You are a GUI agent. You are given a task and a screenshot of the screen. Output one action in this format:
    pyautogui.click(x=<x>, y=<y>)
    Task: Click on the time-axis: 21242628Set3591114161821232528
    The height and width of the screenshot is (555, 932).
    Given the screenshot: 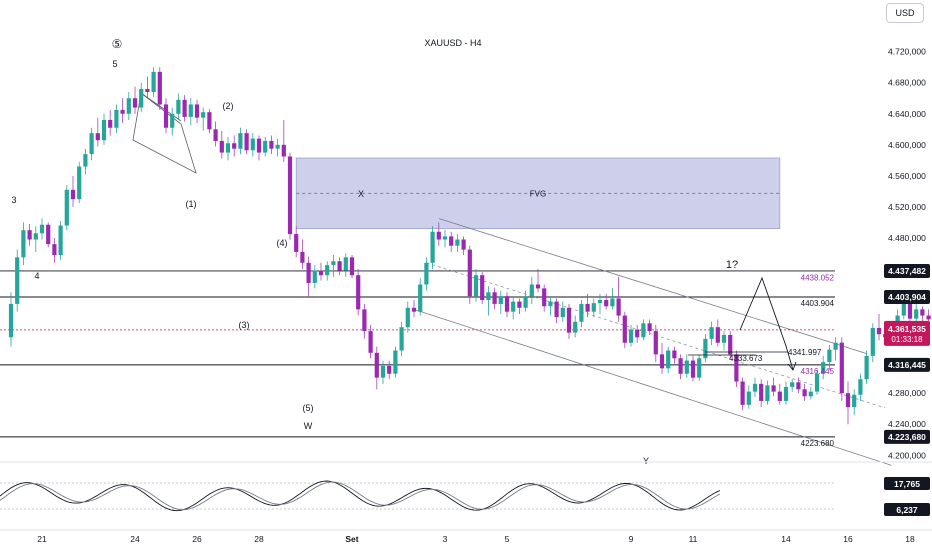 What is the action you would take?
    pyautogui.click(x=466, y=536)
    